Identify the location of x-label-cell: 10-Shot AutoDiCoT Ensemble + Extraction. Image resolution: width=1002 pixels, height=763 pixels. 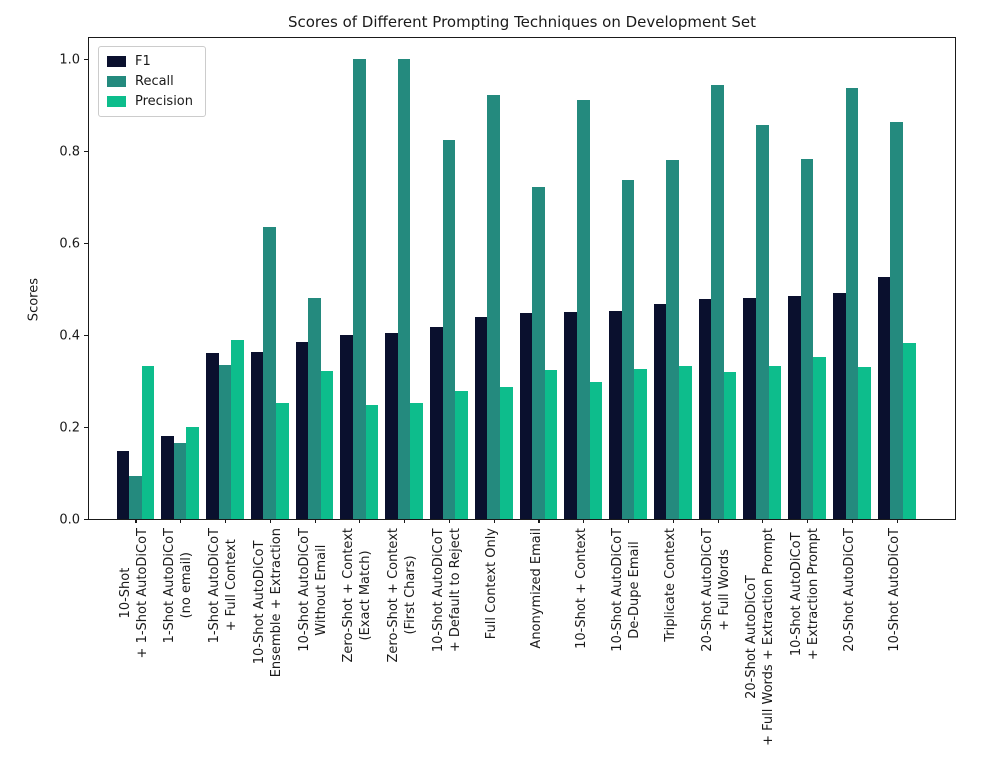
(268, 637).